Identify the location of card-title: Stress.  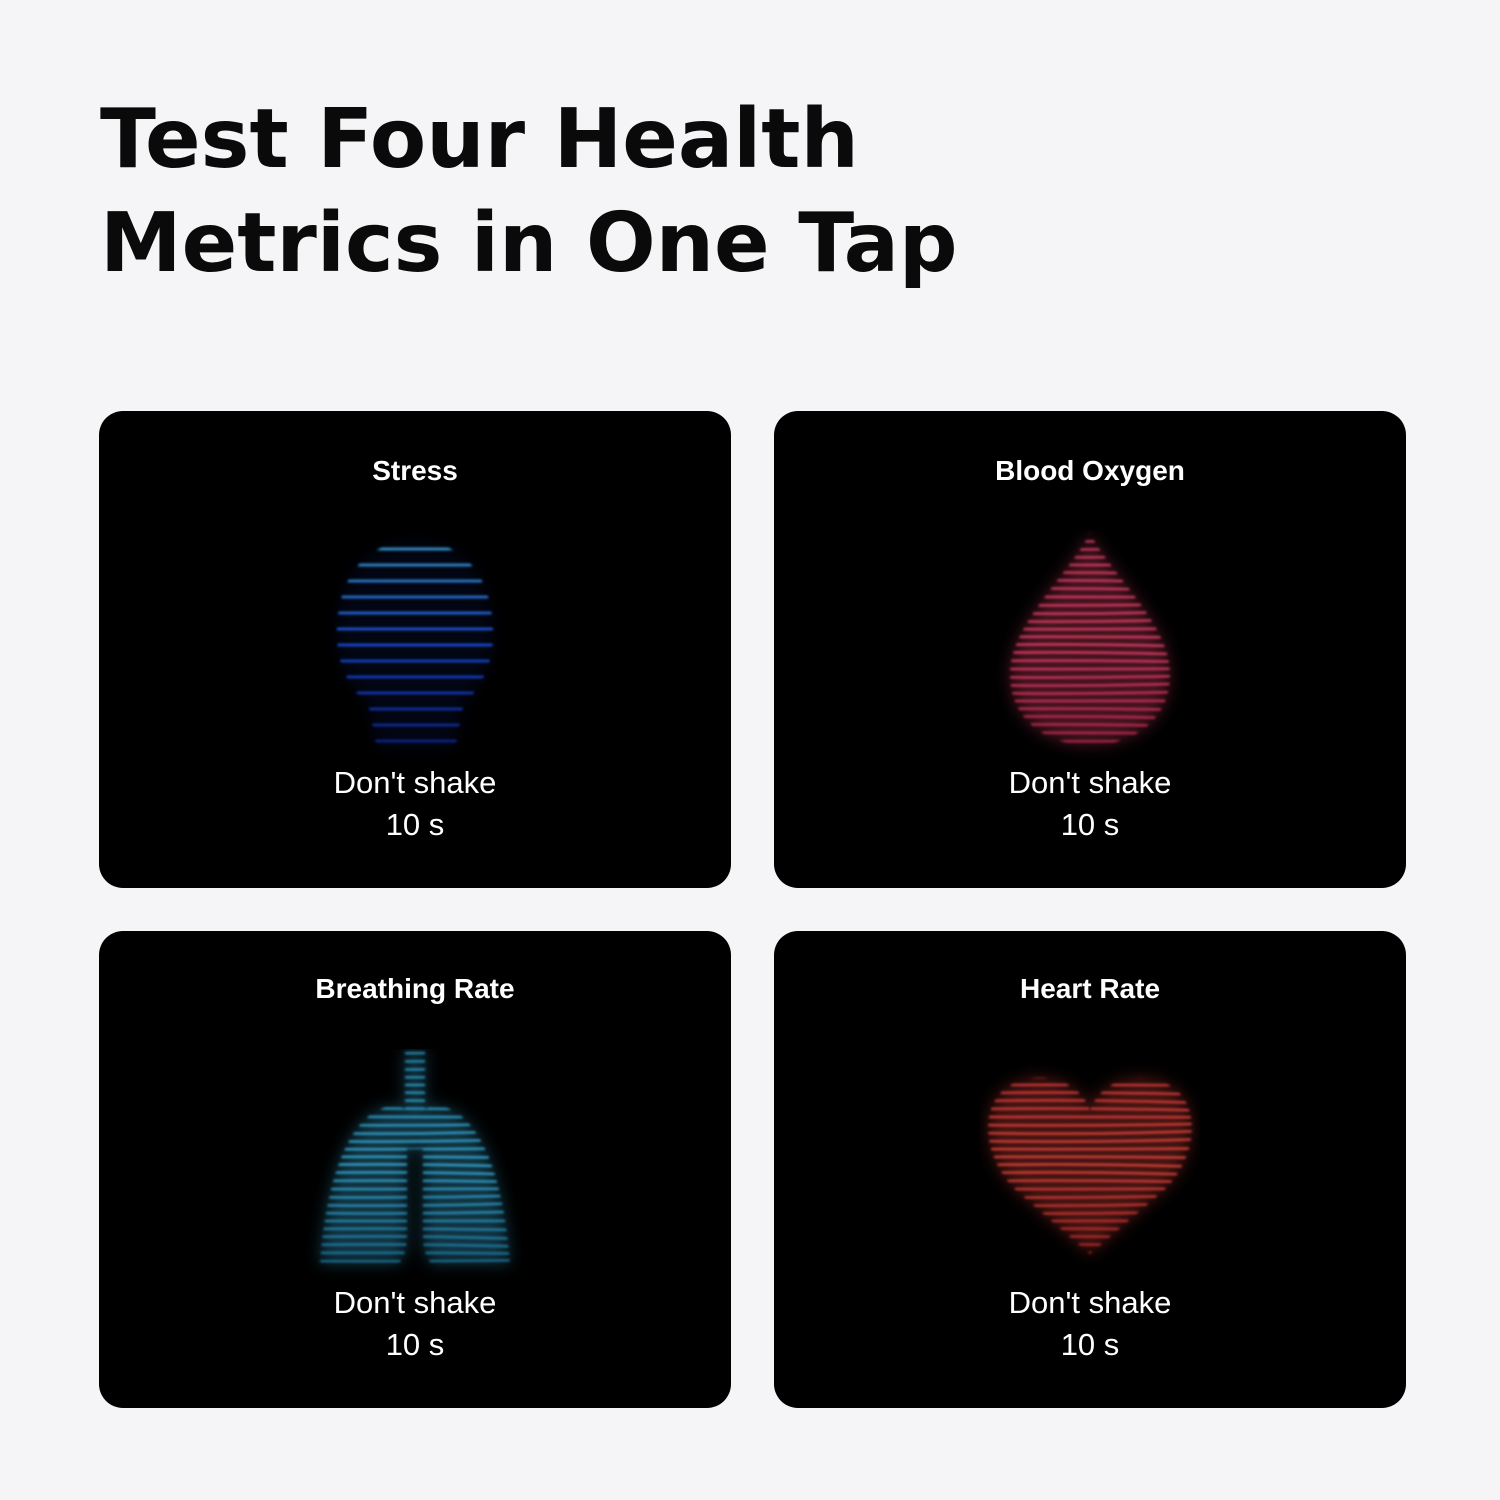
(415, 470).